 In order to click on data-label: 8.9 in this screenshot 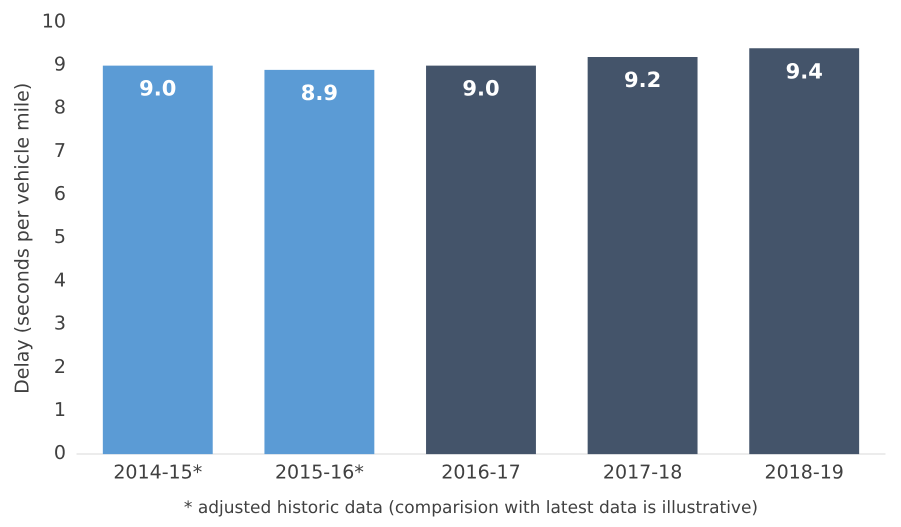, I will do `click(319, 92)`.